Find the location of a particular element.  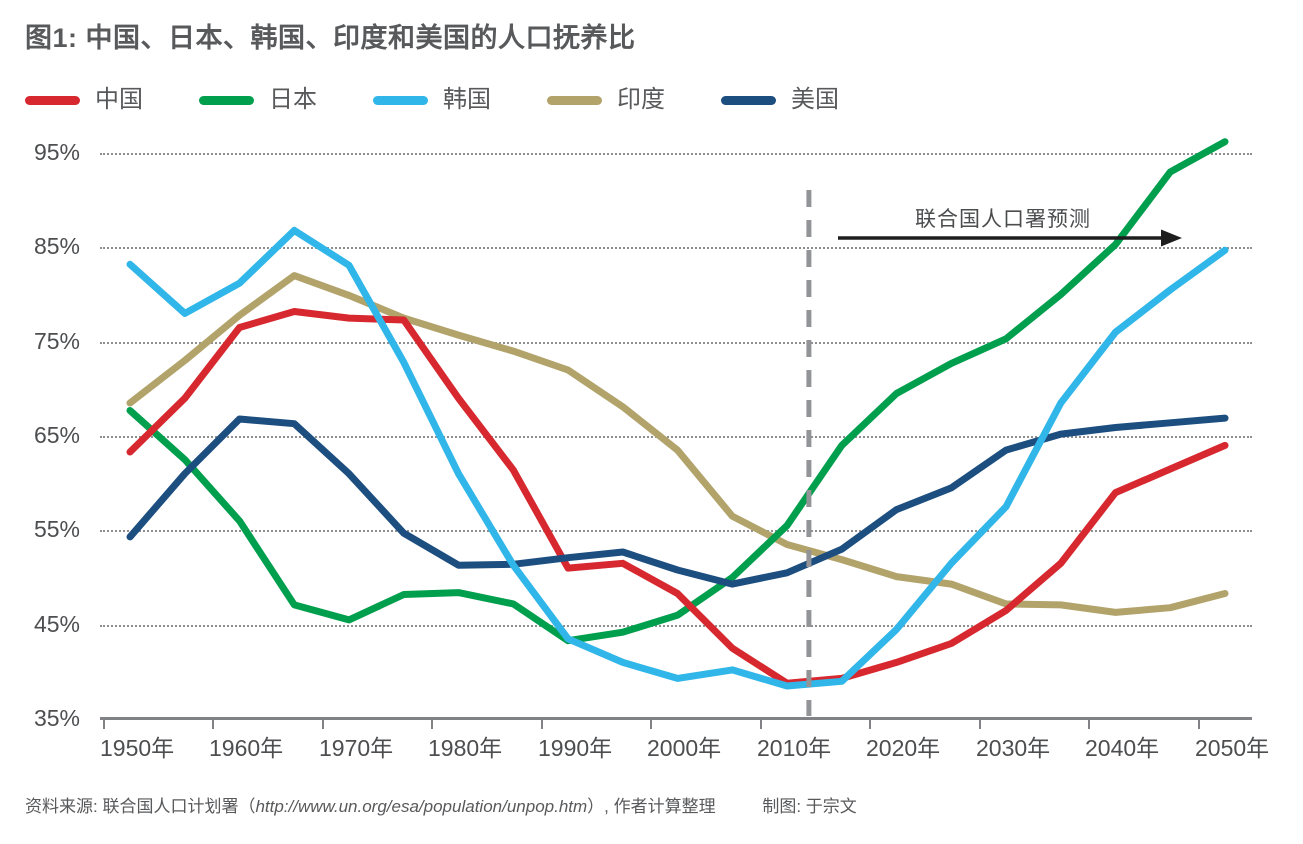

x-tick-2020年 is located at coordinates (870, 724).